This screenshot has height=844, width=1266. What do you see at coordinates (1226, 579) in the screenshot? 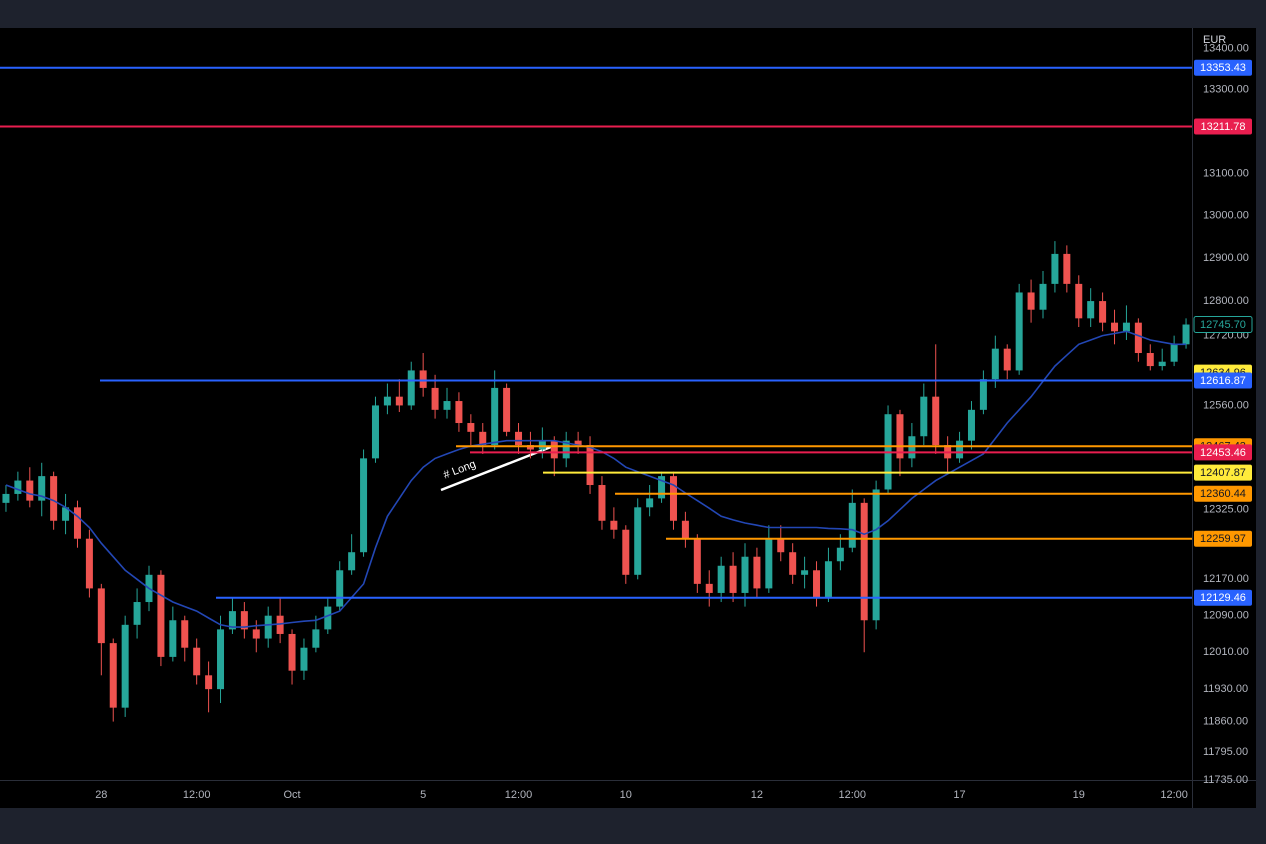
I see `y-tick-label: 12170.00` at bounding box center [1226, 579].